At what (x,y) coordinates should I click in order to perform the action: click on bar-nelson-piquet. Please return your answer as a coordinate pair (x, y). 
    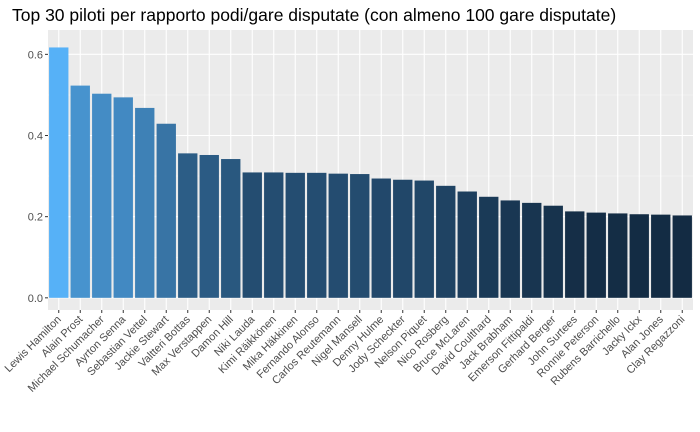
    Looking at the image, I should click on (424, 239).